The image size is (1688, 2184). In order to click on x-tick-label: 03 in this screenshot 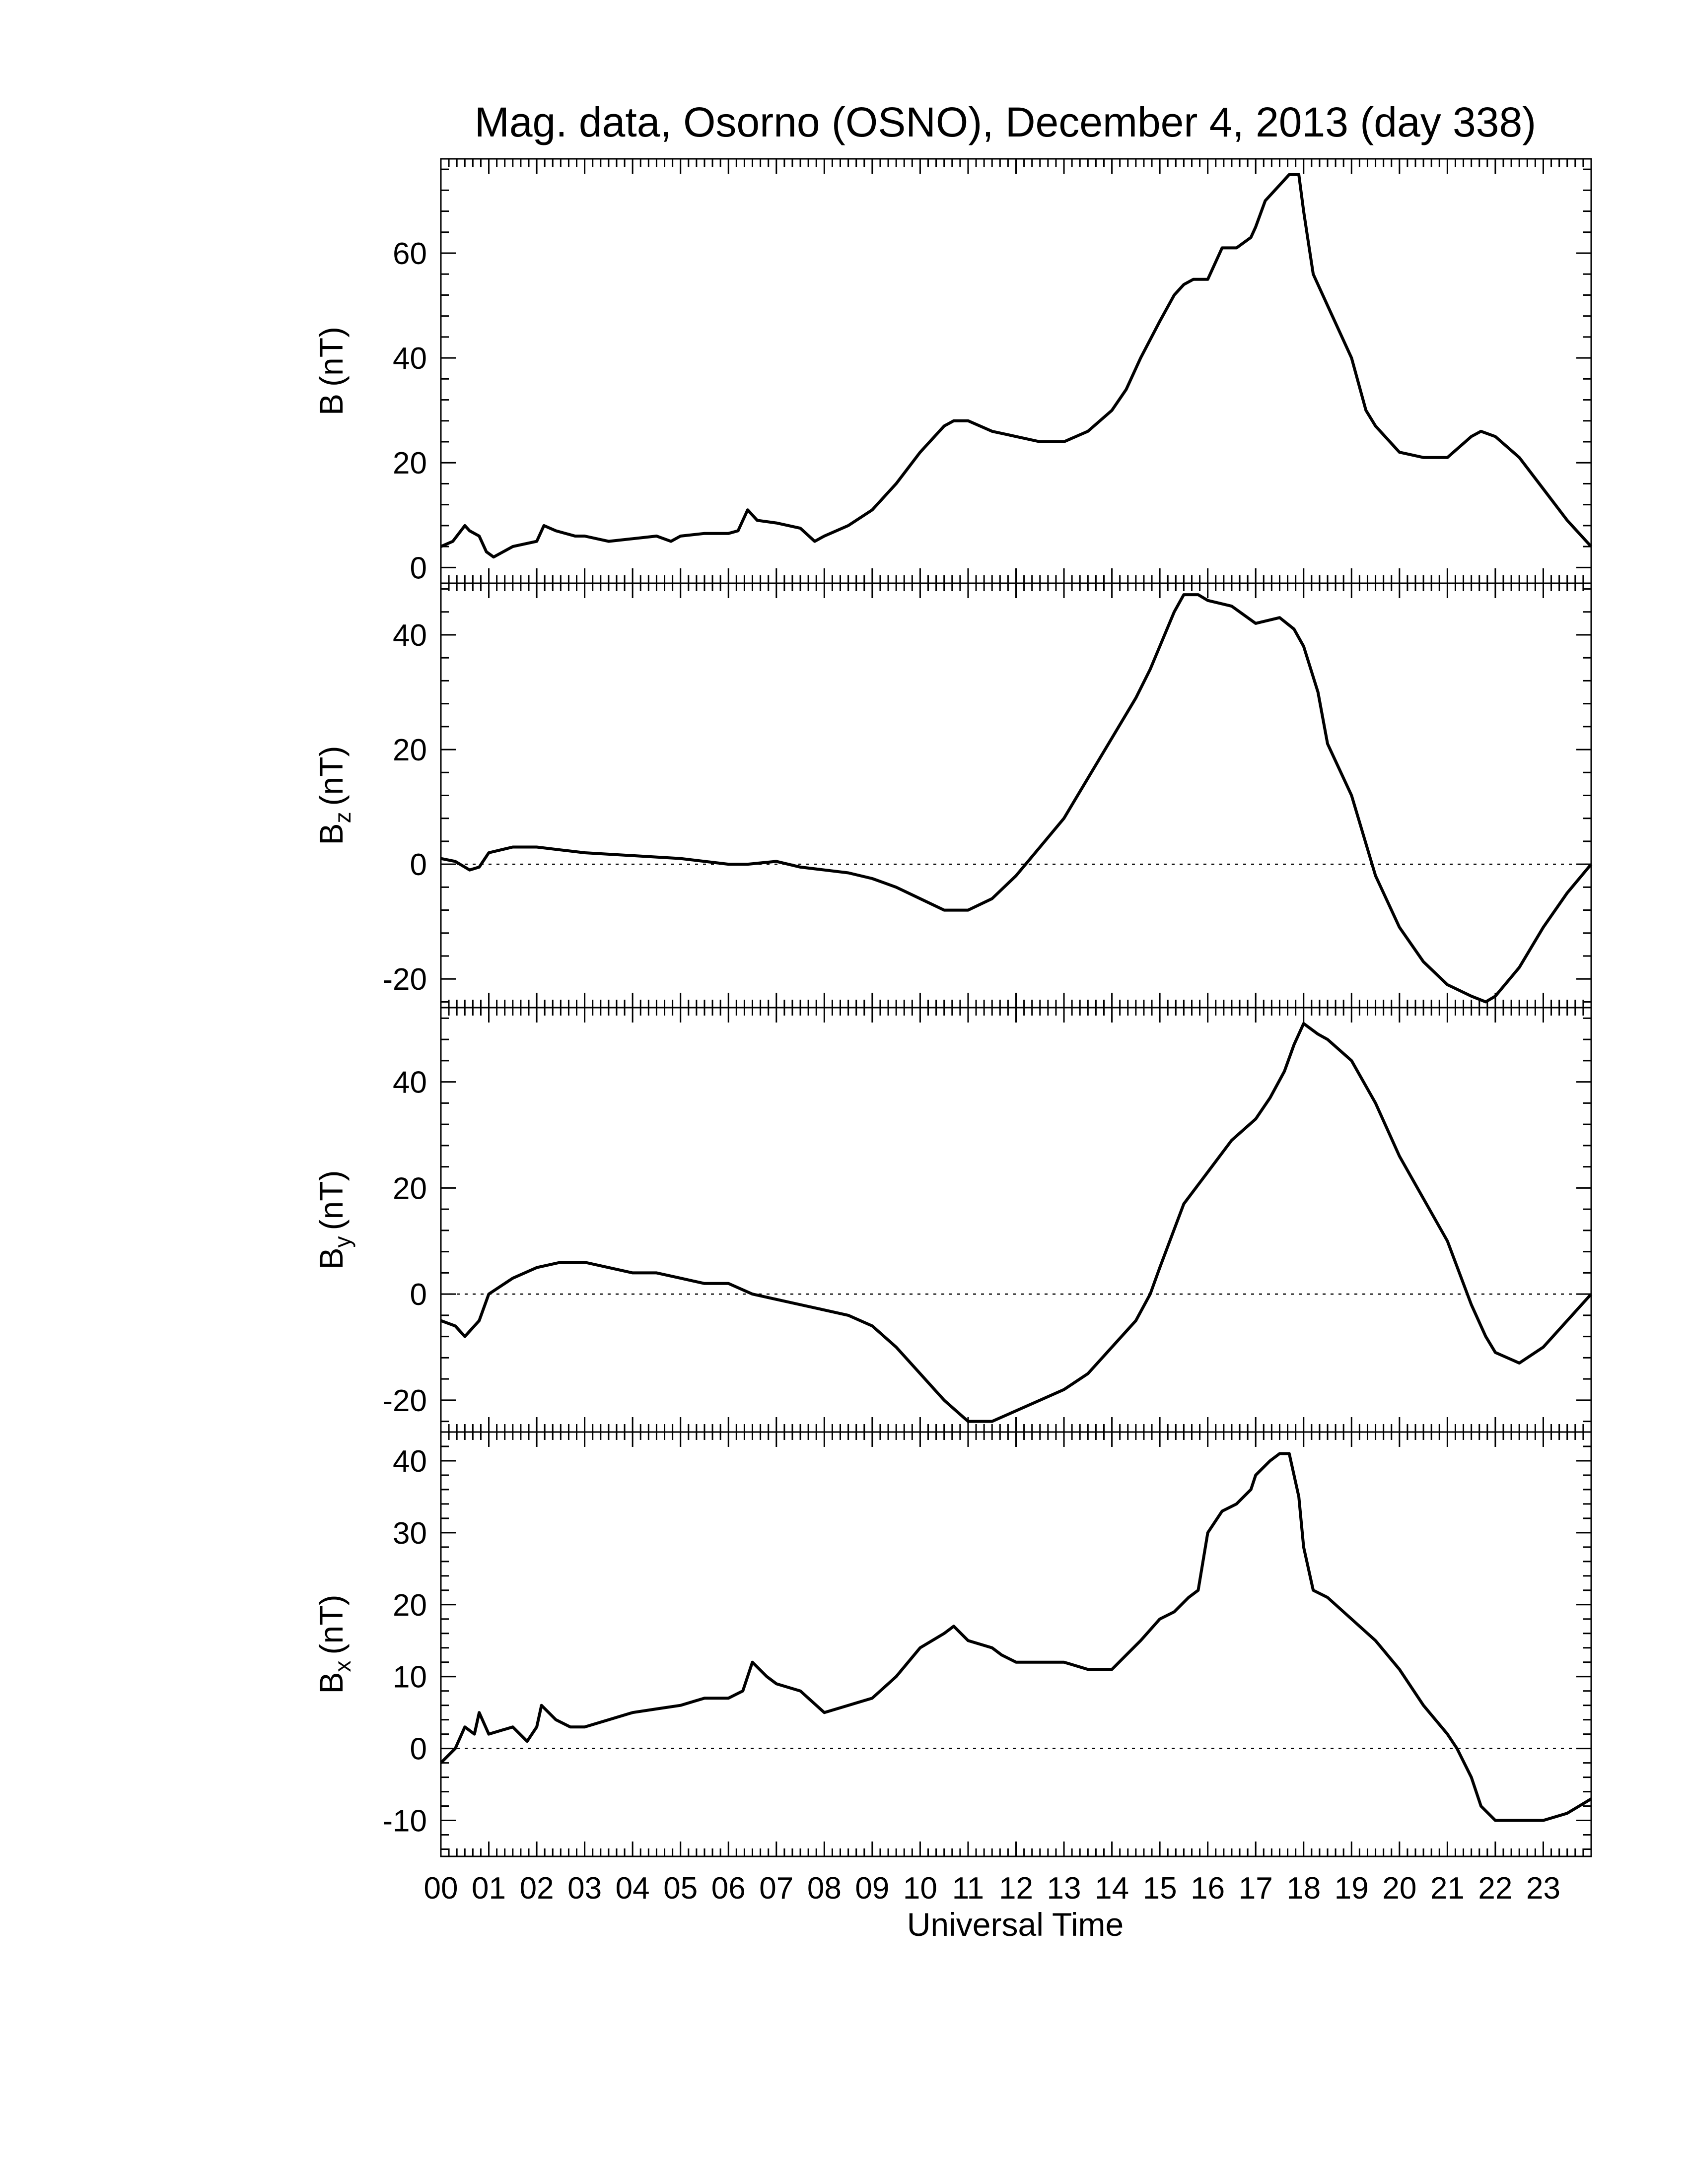, I will do `click(584, 1888)`.